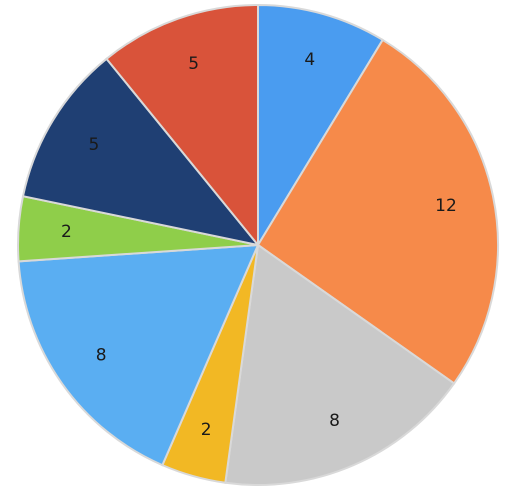  What do you see at coordinates (193, 64) in the screenshot?
I see `pie-slice-label-8: 5` at bounding box center [193, 64].